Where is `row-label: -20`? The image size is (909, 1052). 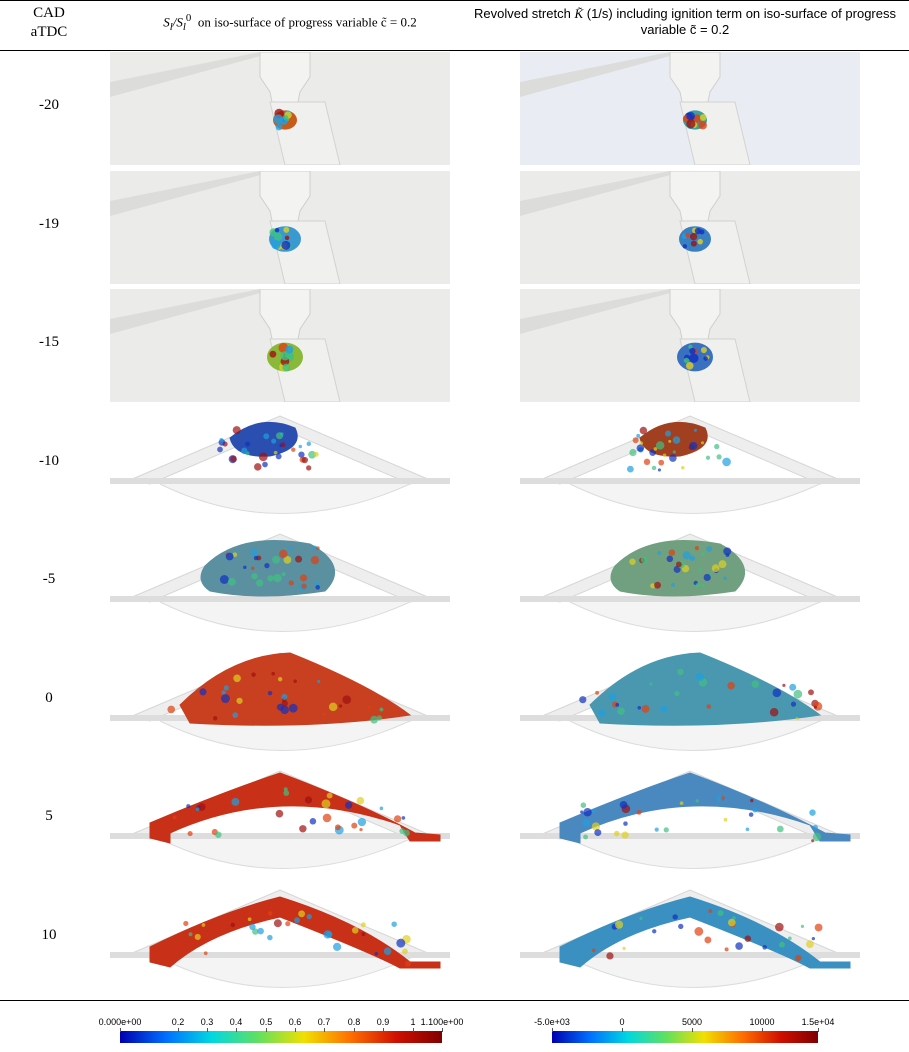
row-label: -20 is located at coordinates (49, 105).